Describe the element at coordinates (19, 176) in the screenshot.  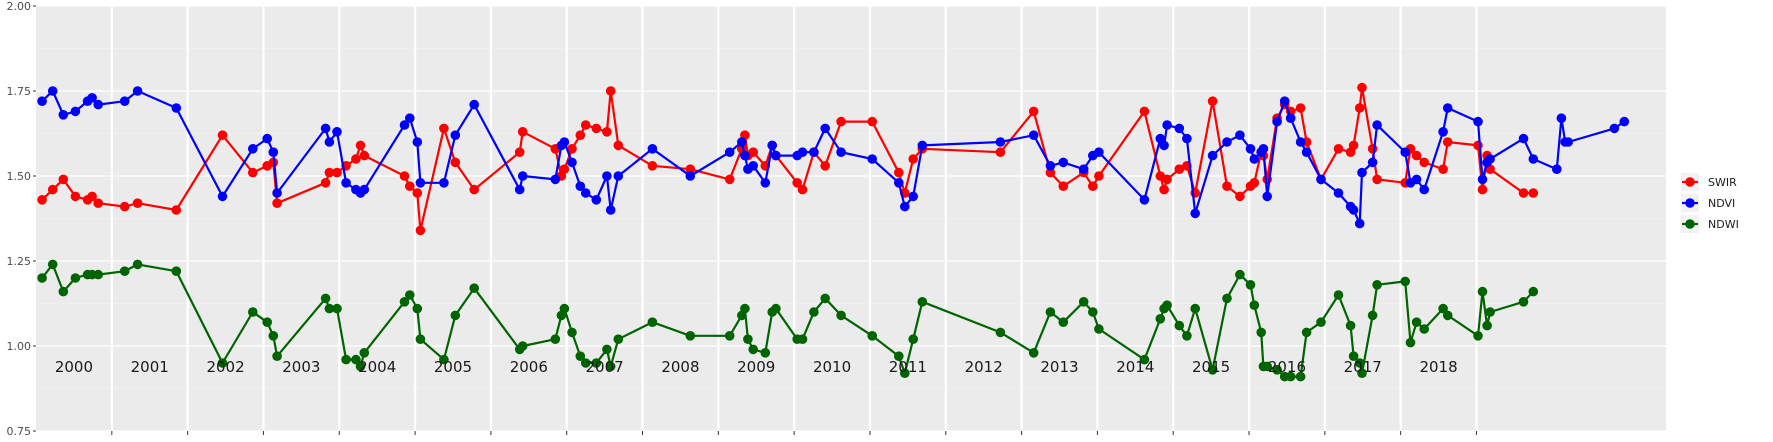
I see `y-tick-label: 1.50` at that location.